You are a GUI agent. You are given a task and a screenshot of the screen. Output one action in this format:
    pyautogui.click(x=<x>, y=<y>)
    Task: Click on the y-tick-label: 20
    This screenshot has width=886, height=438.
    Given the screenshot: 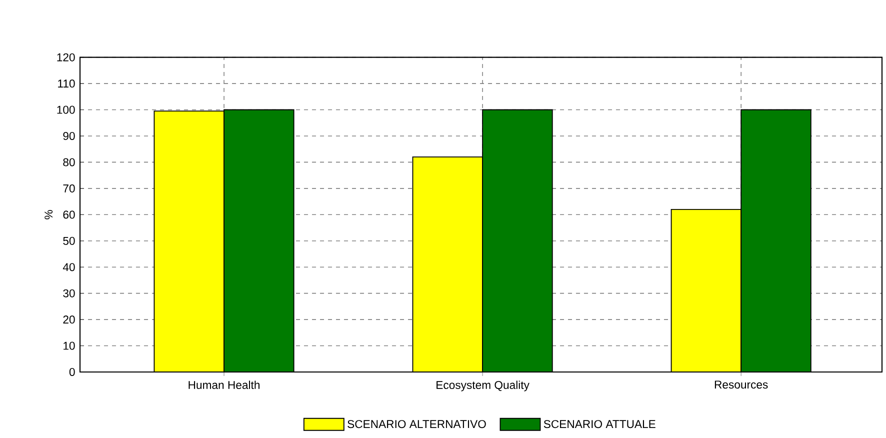 What is the action you would take?
    pyautogui.click(x=69, y=320)
    